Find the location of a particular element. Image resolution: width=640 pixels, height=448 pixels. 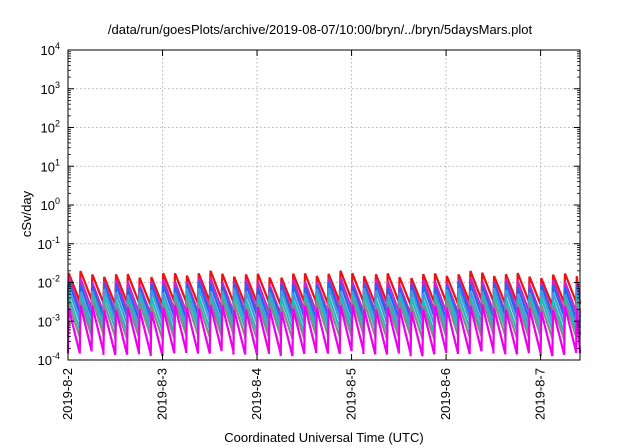

y-tick-label: 10⁻¹ is located at coordinates (49, 243).